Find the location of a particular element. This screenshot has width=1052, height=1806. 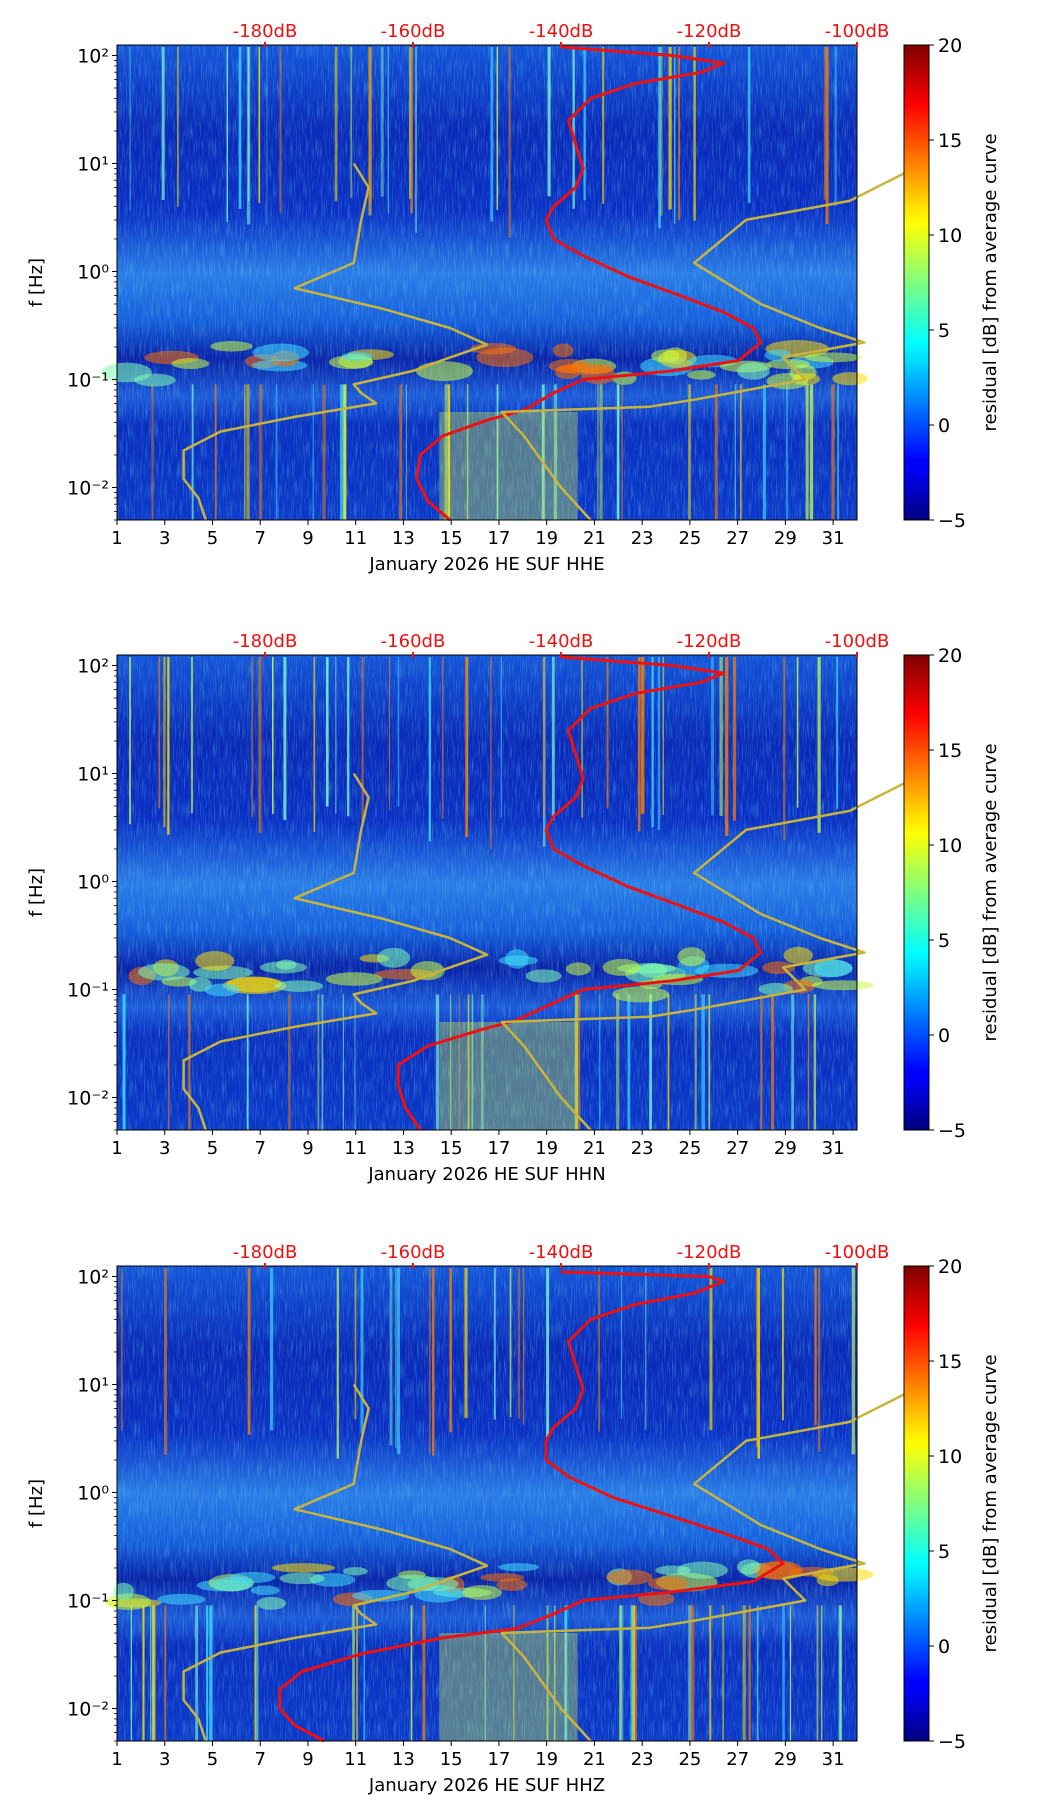

x-tick-label: 27 is located at coordinates (737, 538).